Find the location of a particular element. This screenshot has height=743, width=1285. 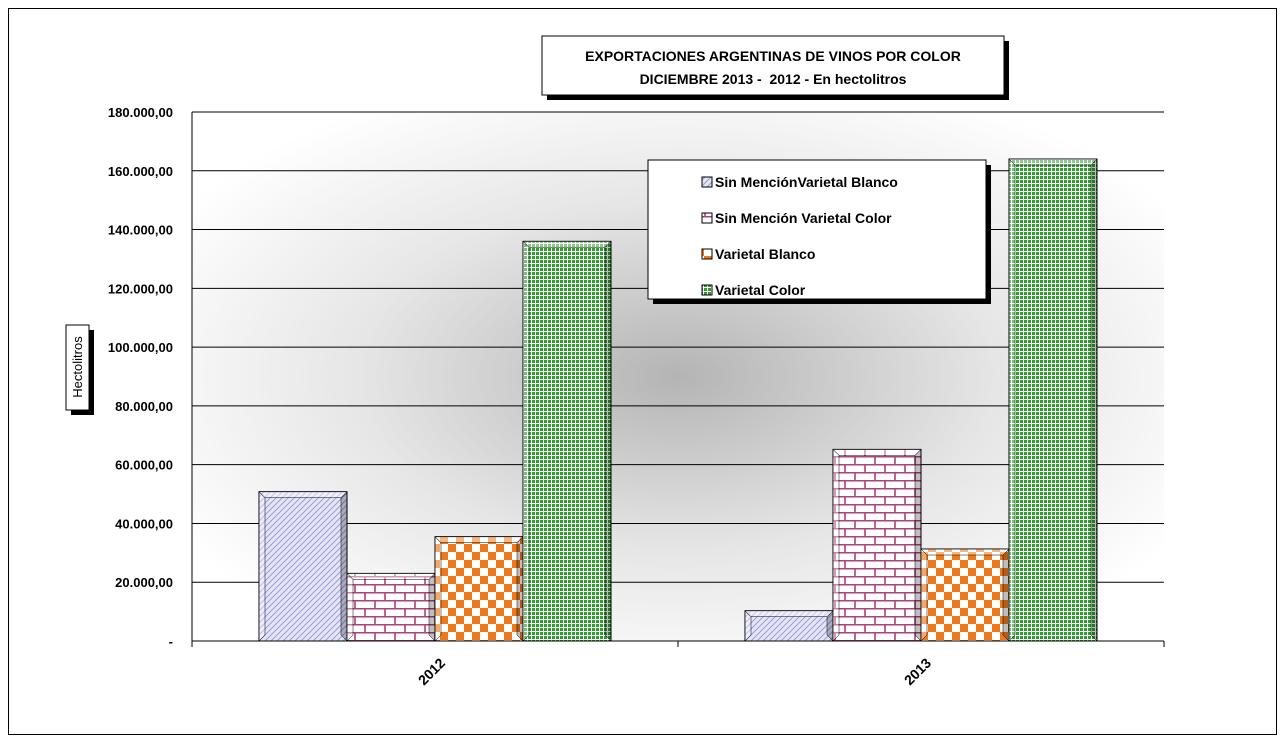

y-axis-label: Hectolitros is located at coordinates (77, 367).